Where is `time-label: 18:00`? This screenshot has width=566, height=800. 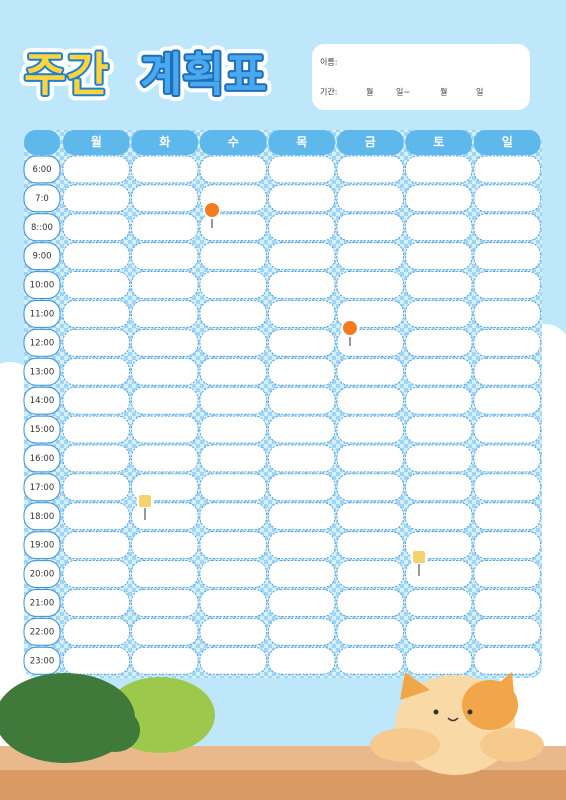
time-label: 18:00 is located at coordinates (42, 517).